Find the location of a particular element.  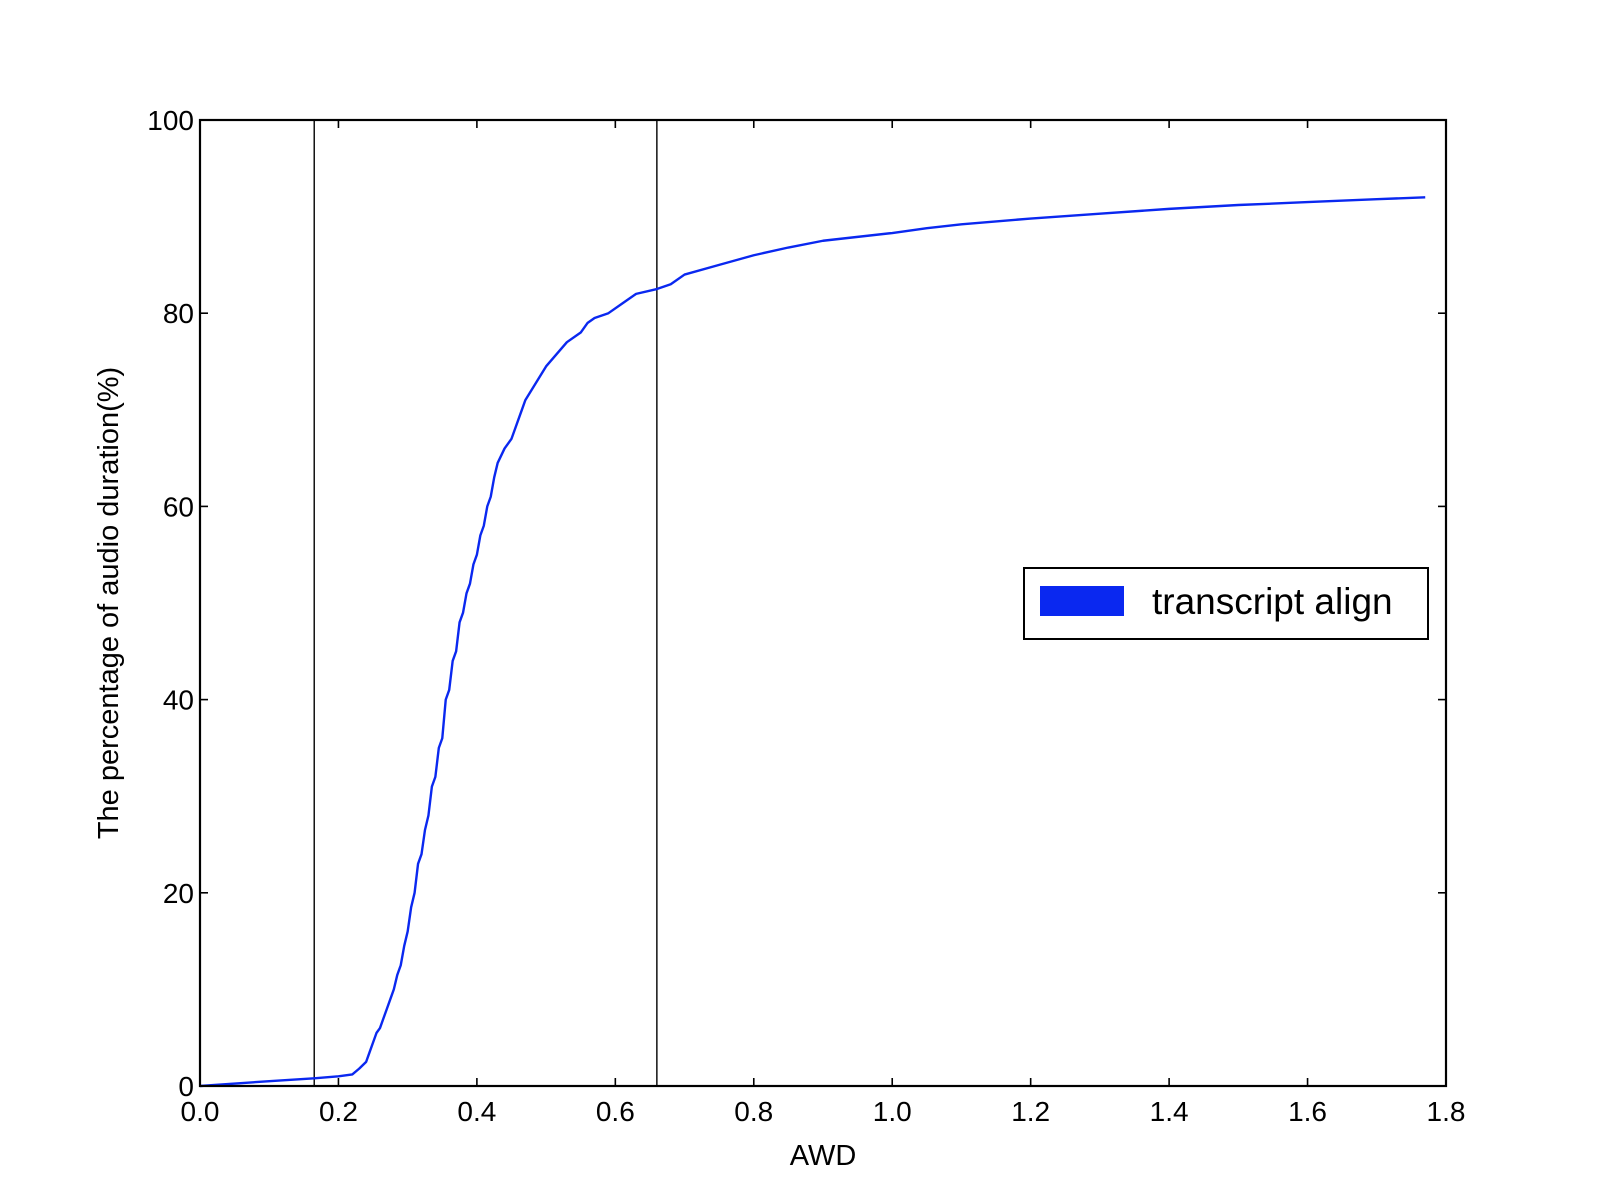

y-tick-label: 20 is located at coordinates (178, 893).